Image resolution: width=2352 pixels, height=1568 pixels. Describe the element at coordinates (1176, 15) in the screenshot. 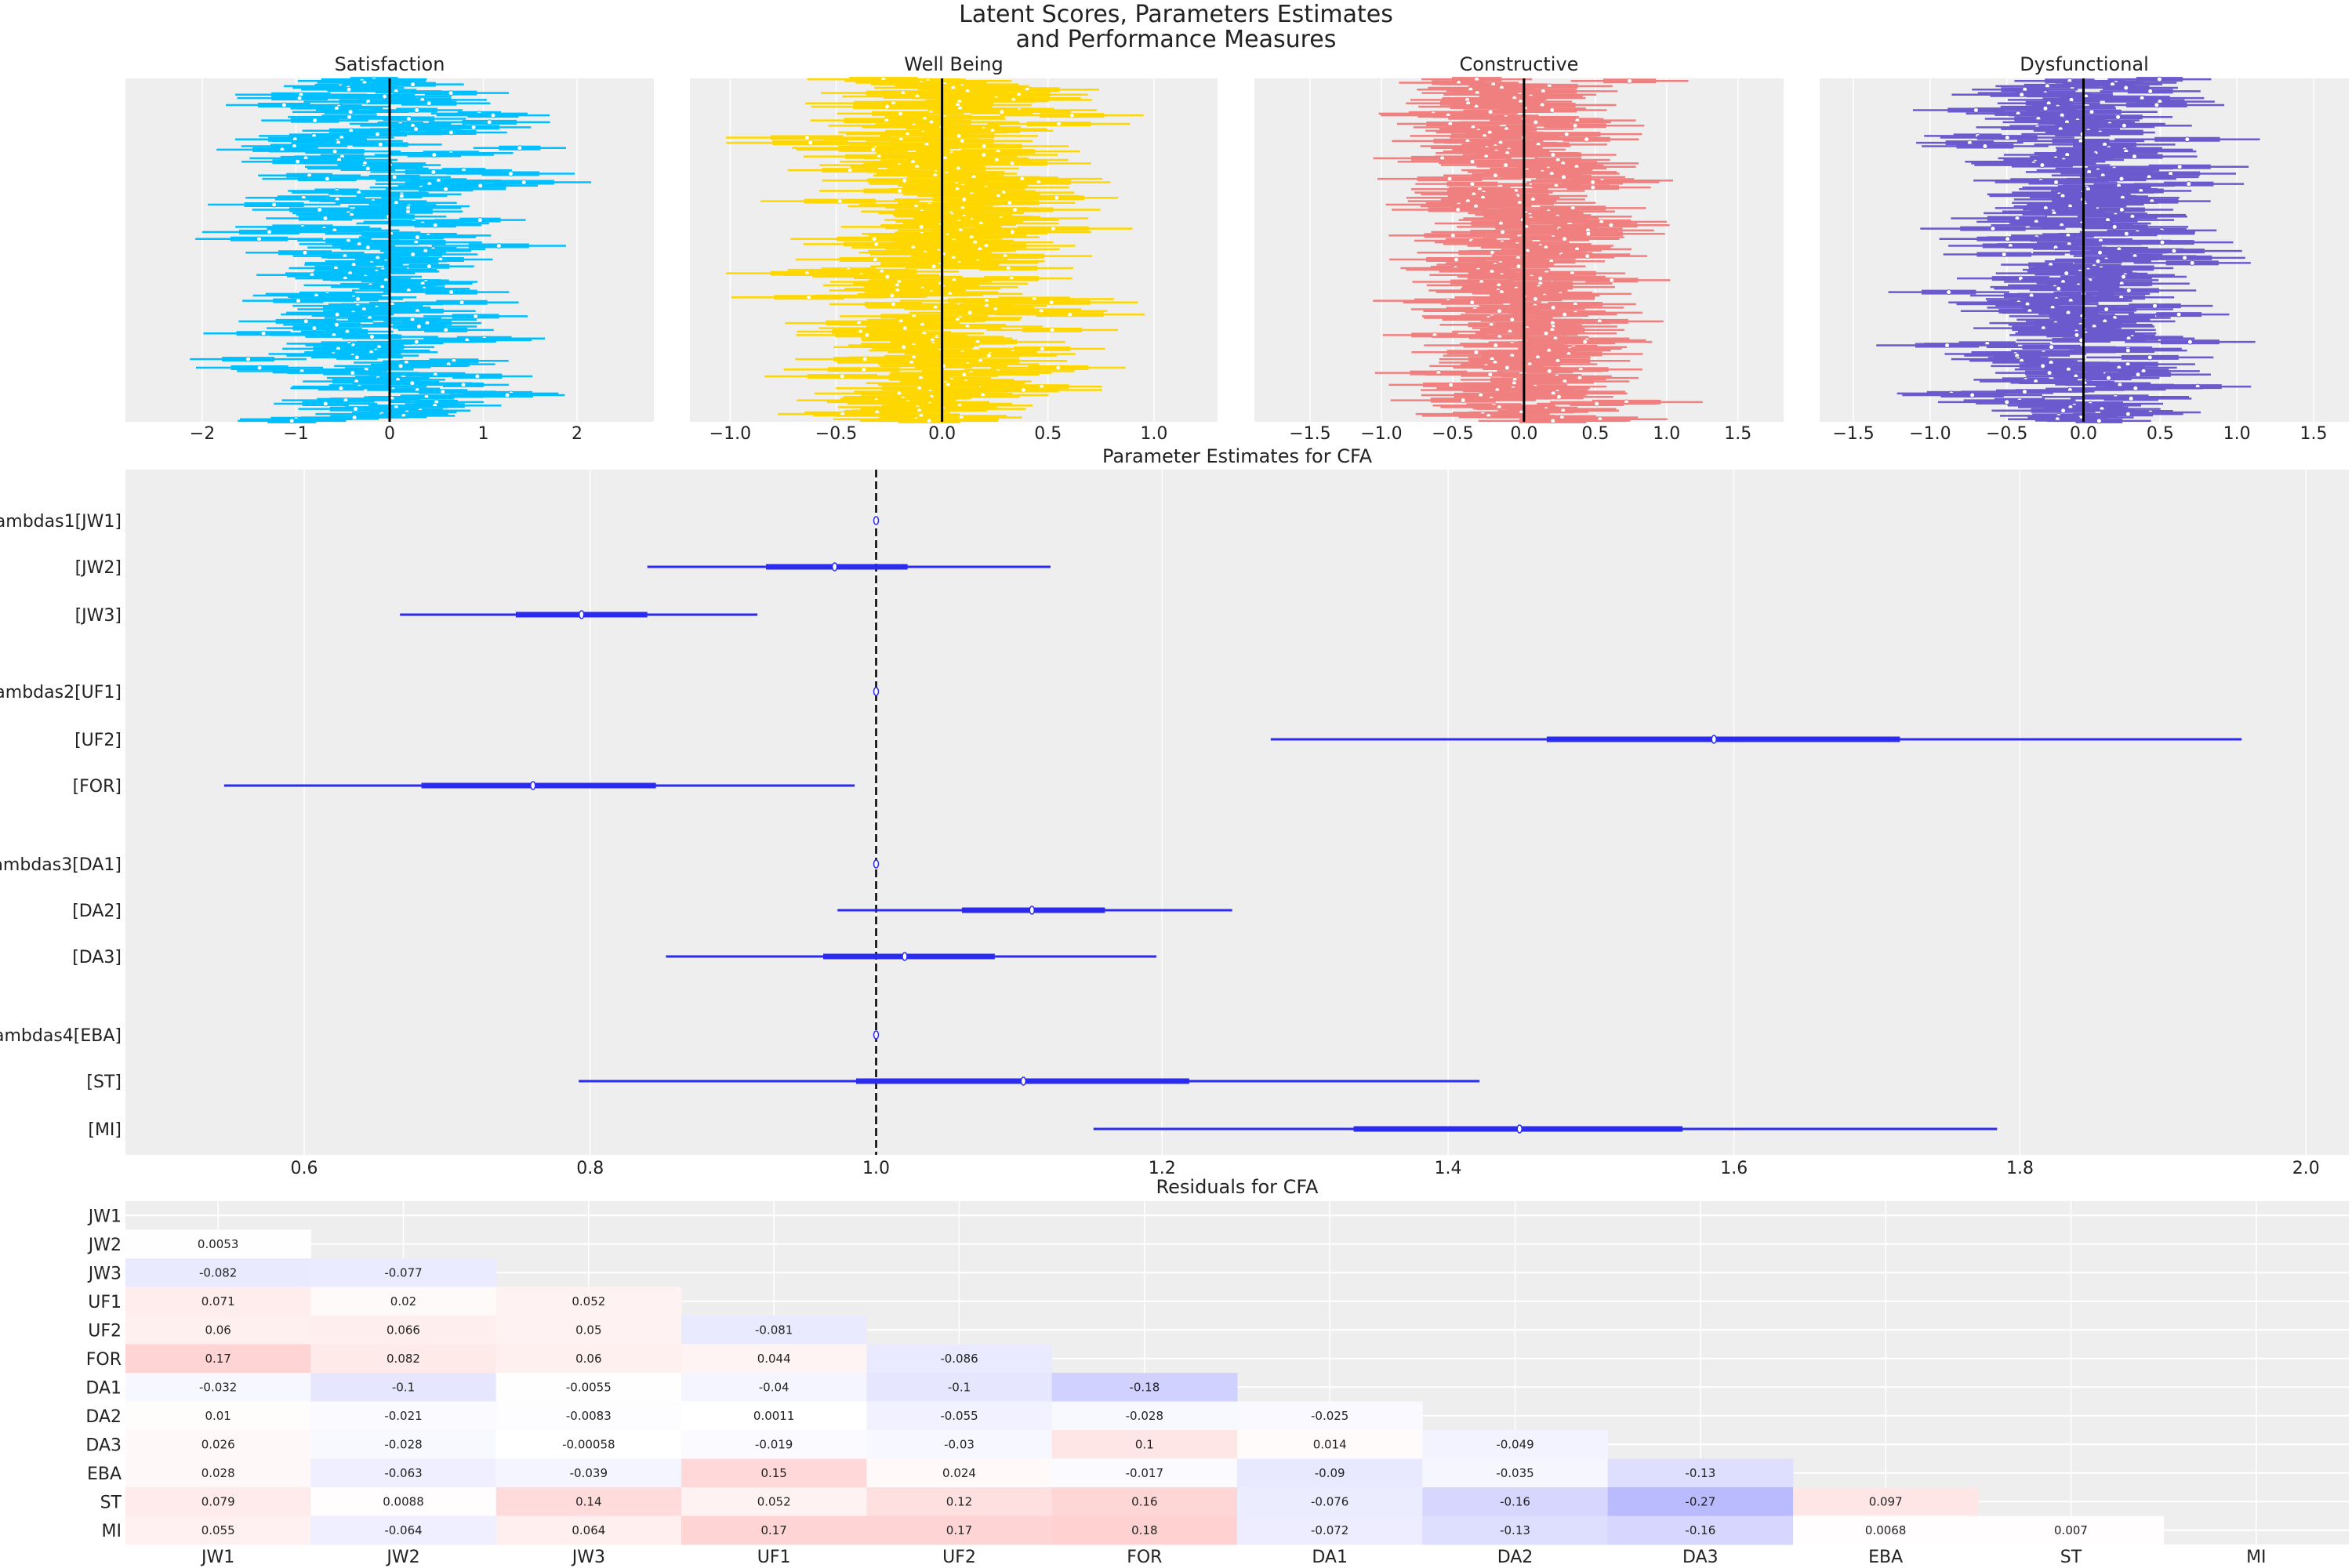

I see `figure-title-line1: Latent Scores, Parameters Estimates` at that location.